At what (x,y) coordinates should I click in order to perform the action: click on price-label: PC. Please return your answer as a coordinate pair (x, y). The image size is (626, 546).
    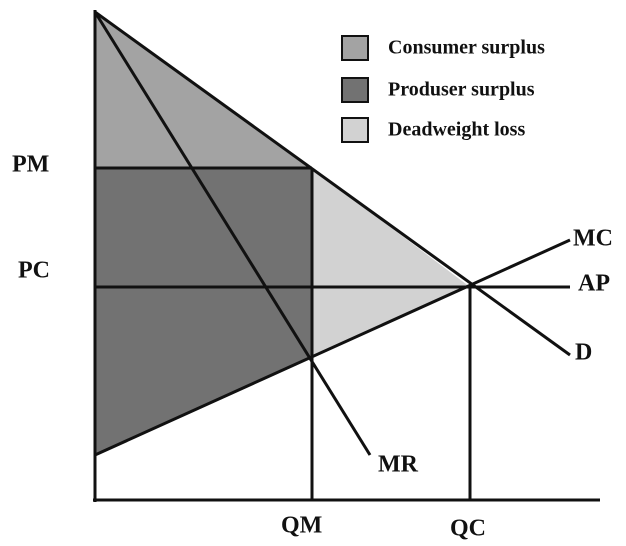
    Looking at the image, I should click on (34, 271).